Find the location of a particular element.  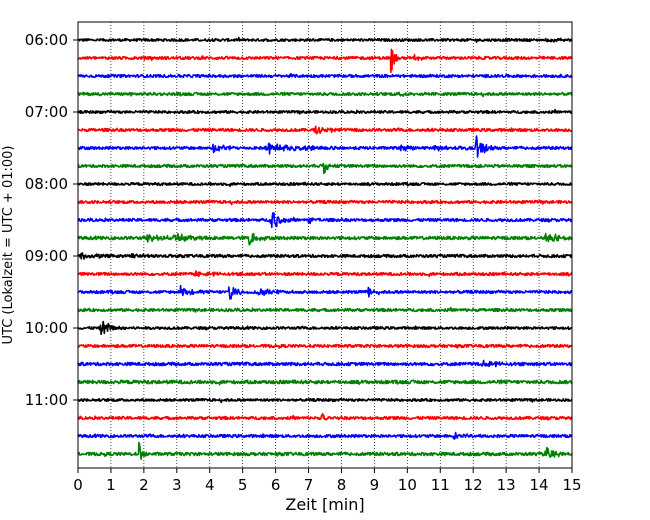

y-tick-label: 08:00 is located at coordinates (46, 184).